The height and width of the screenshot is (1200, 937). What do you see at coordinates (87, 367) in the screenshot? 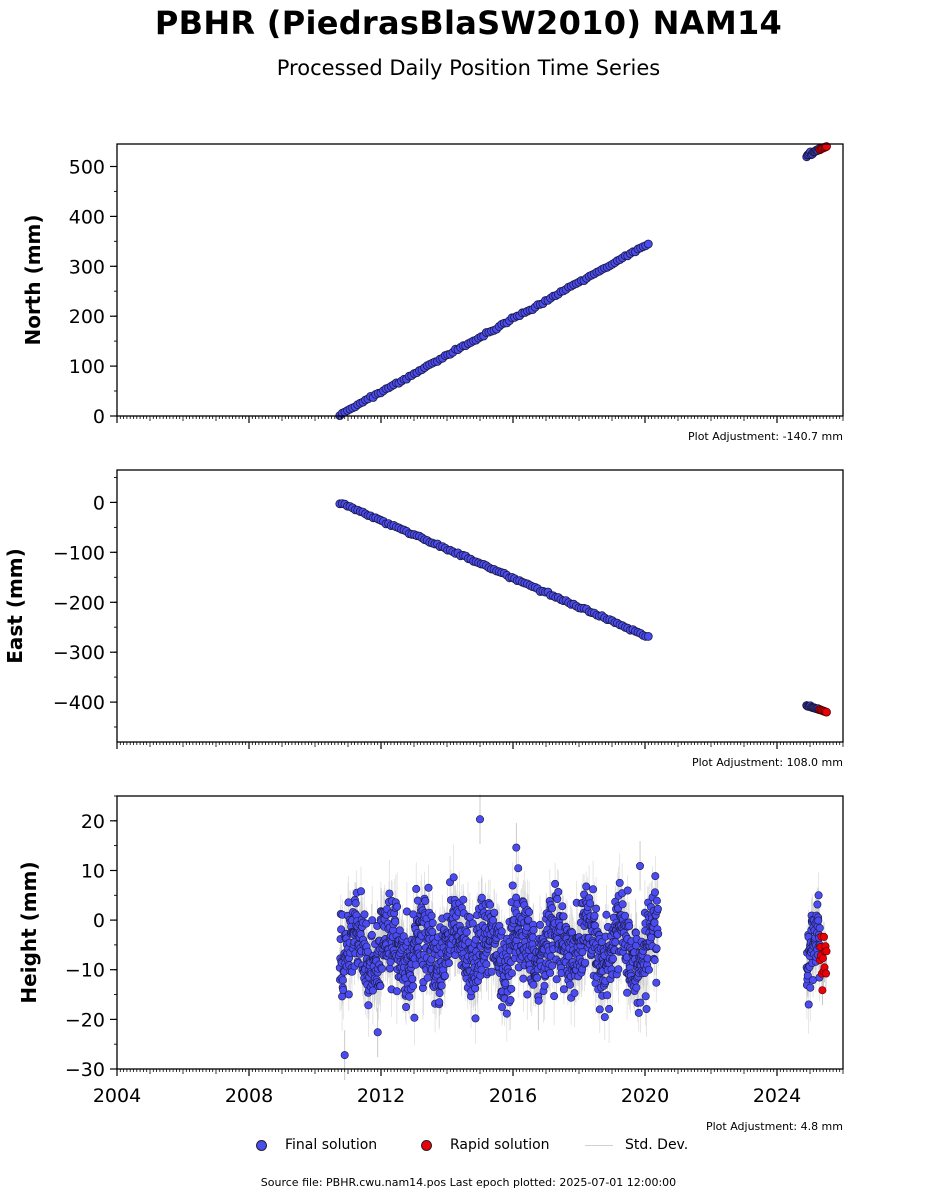
I see `north-y-tick-label: 100` at bounding box center [87, 367].